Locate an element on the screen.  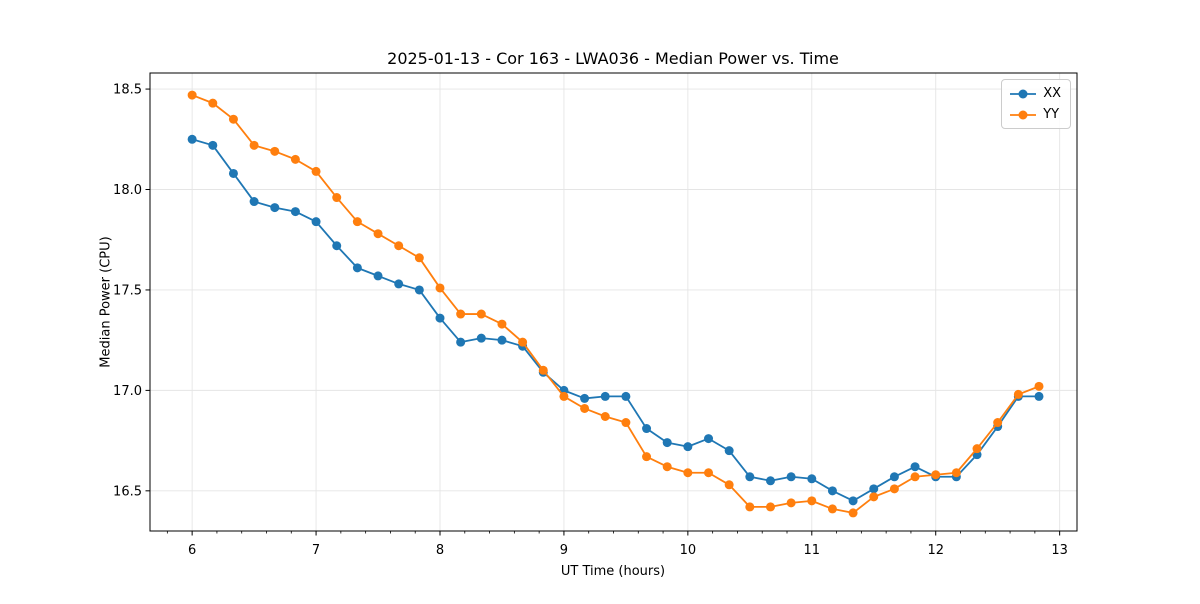
legend-item-YY: YY is located at coordinates (1035, 114).